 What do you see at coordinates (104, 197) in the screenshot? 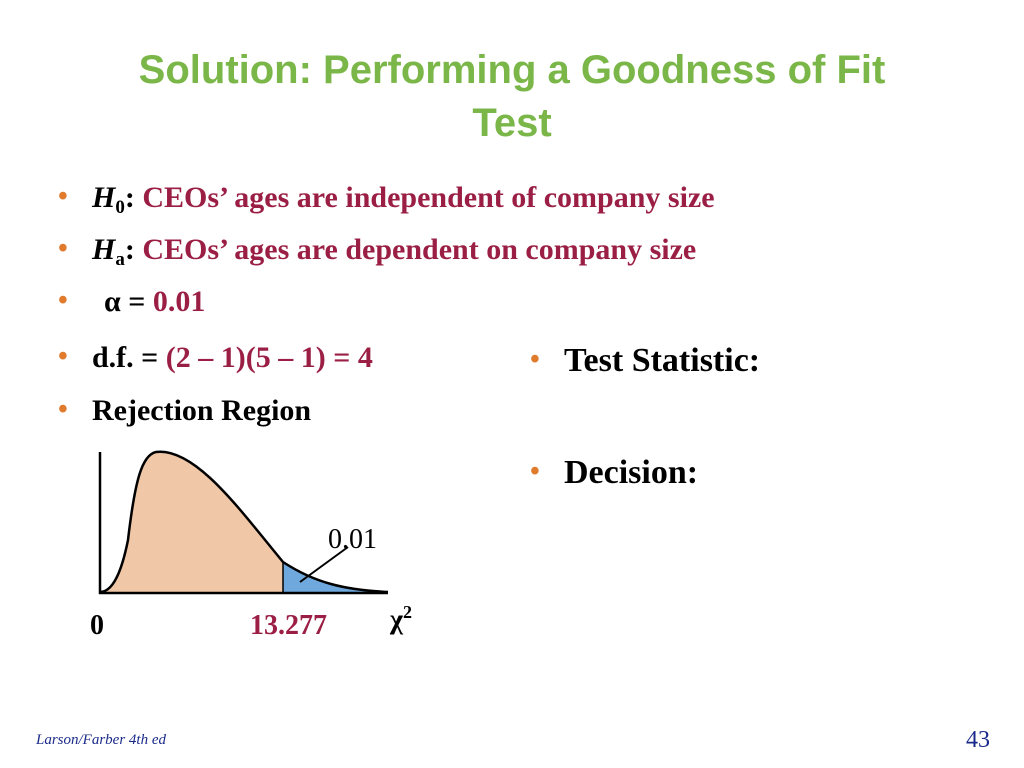
I see `h0-symbol: H` at bounding box center [104, 197].